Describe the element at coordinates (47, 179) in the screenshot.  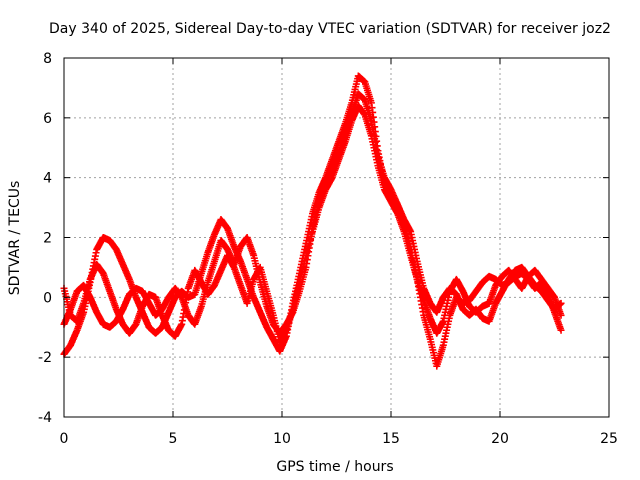
I see `y-tick-label: 4` at that location.